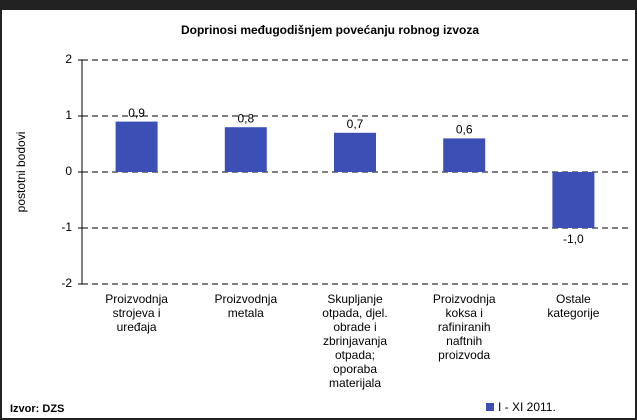  I want to click on y-axis-label: postotni bodovi, so click(21, 172).